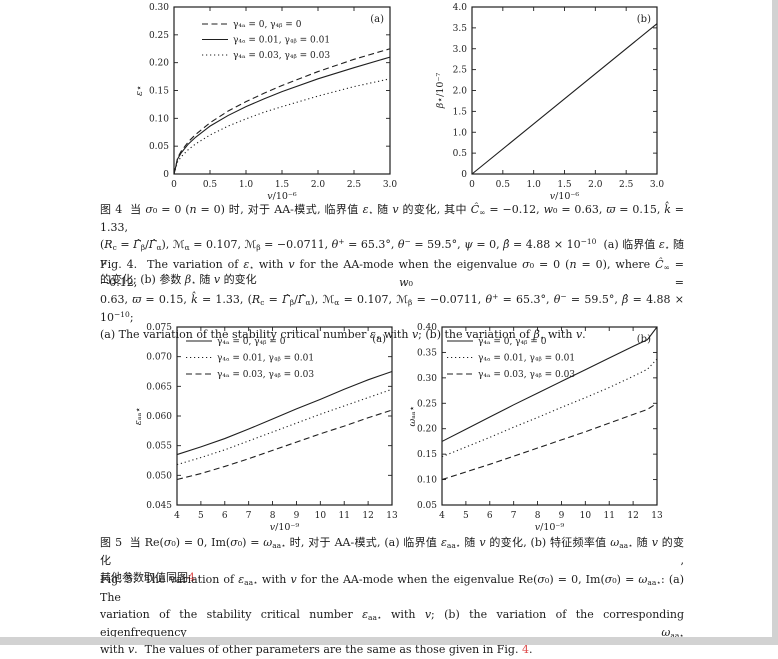 Image resolution: width=778 pixels, height=659 pixels. What do you see at coordinates (282, 185) in the screenshot?
I see `x-tick-label: 1.5` at bounding box center [282, 185].